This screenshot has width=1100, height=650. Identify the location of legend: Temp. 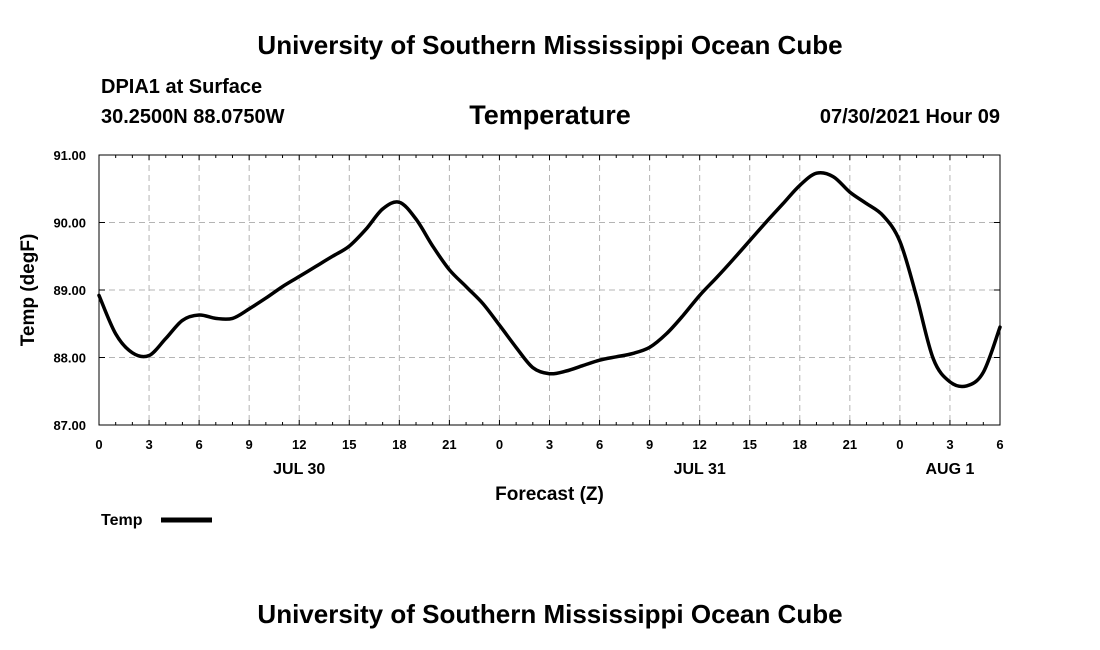
(156, 520).